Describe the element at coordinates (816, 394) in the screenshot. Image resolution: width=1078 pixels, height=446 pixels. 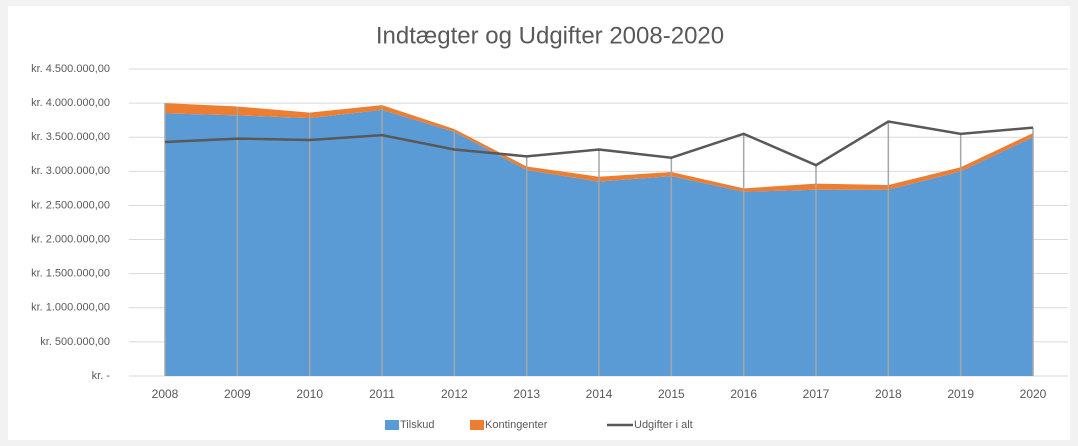
I see `x-tick-label: 2017` at that location.